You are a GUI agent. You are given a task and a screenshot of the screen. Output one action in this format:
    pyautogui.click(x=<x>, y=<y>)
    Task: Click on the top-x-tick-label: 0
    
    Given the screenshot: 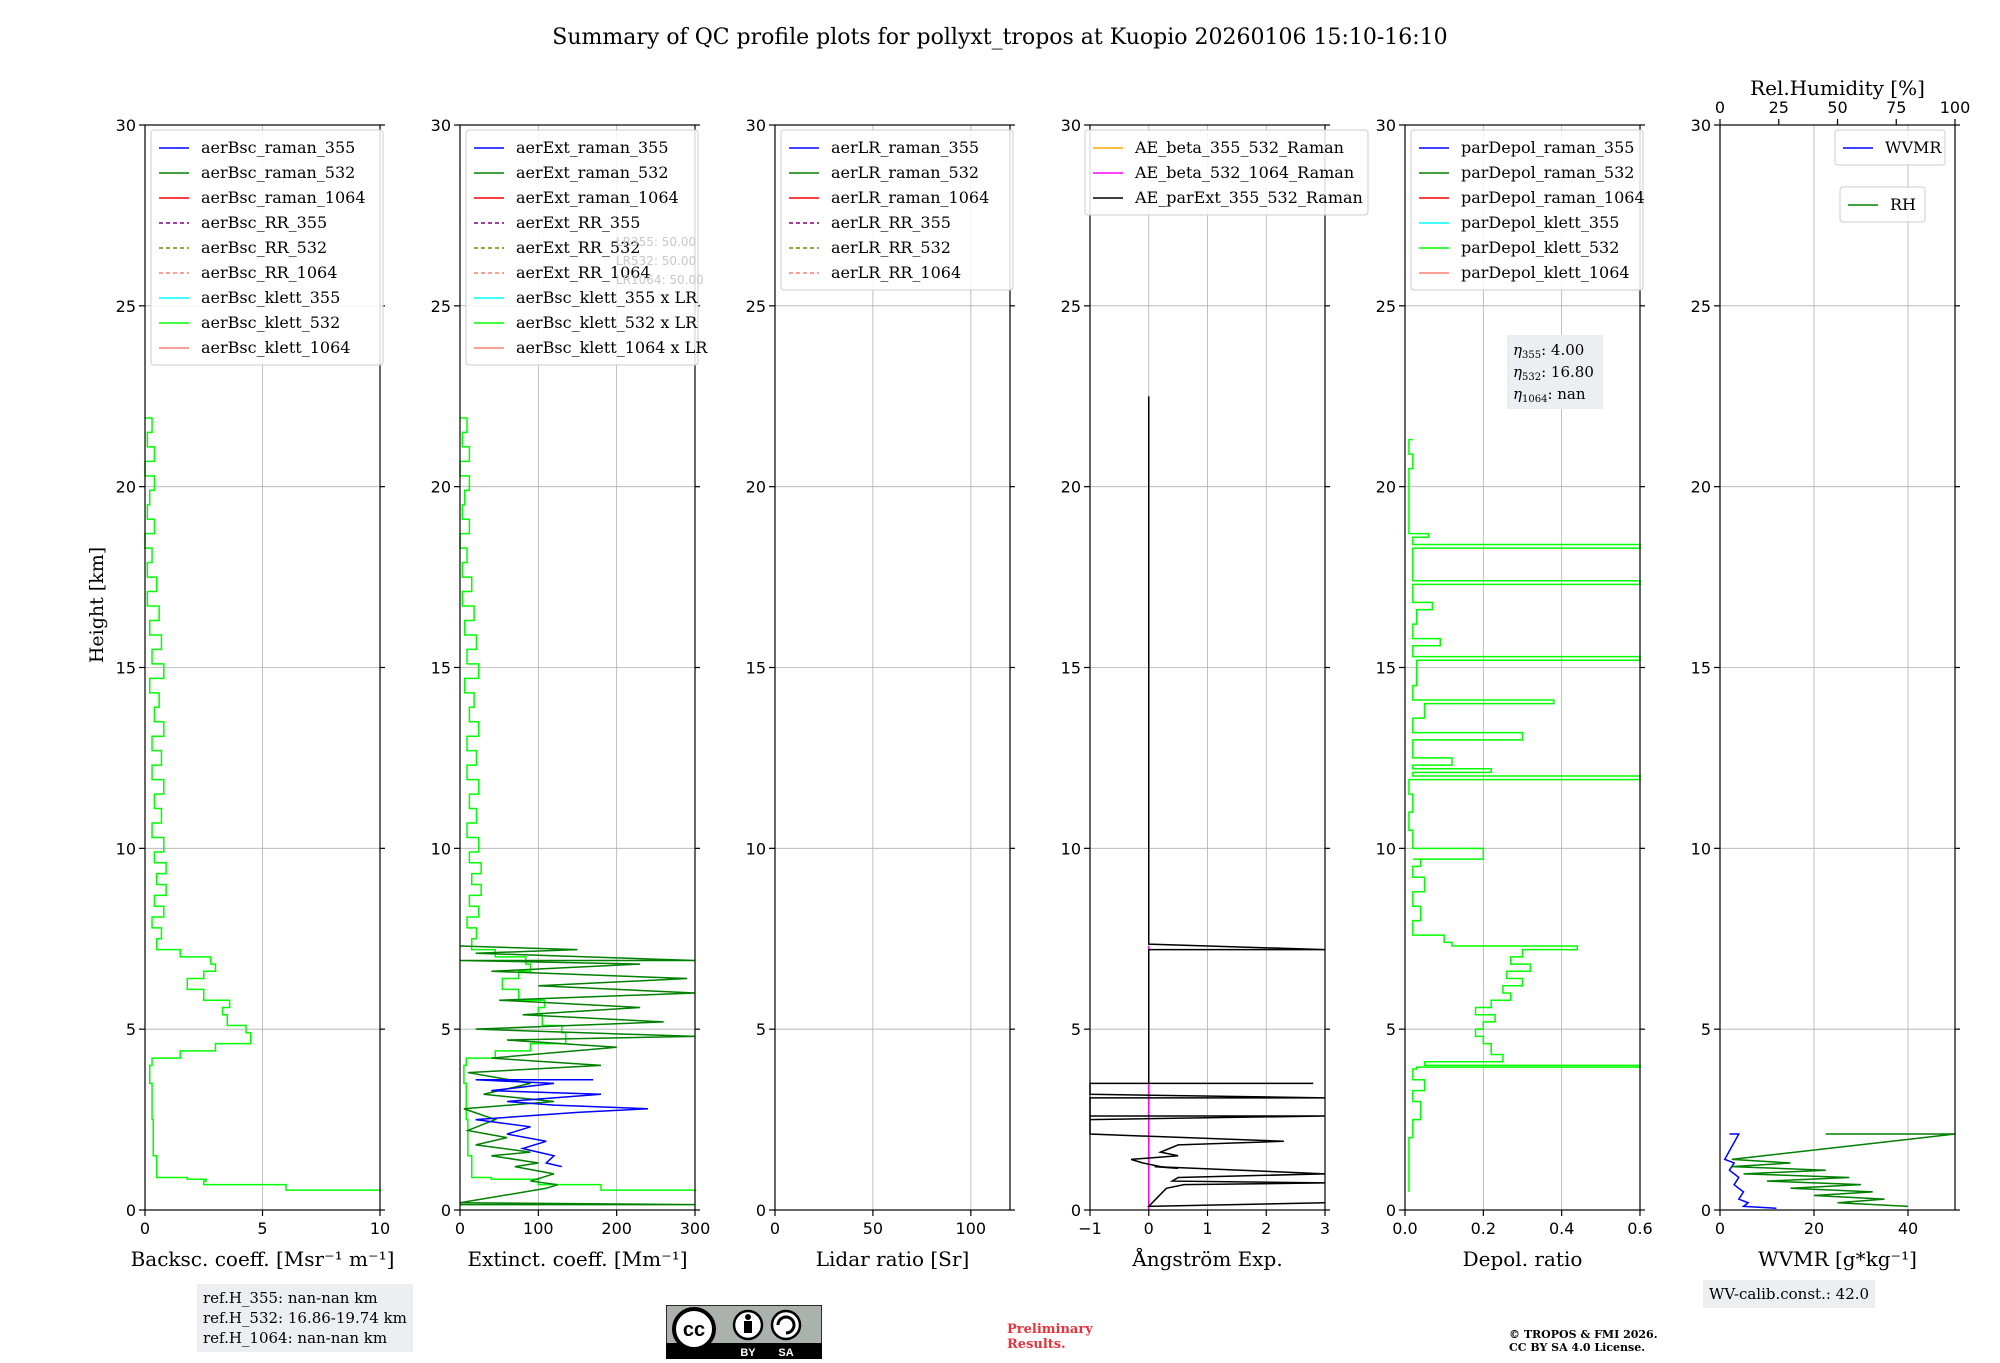 What is the action you would take?
    pyautogui.click(x=1720, y=107)
    